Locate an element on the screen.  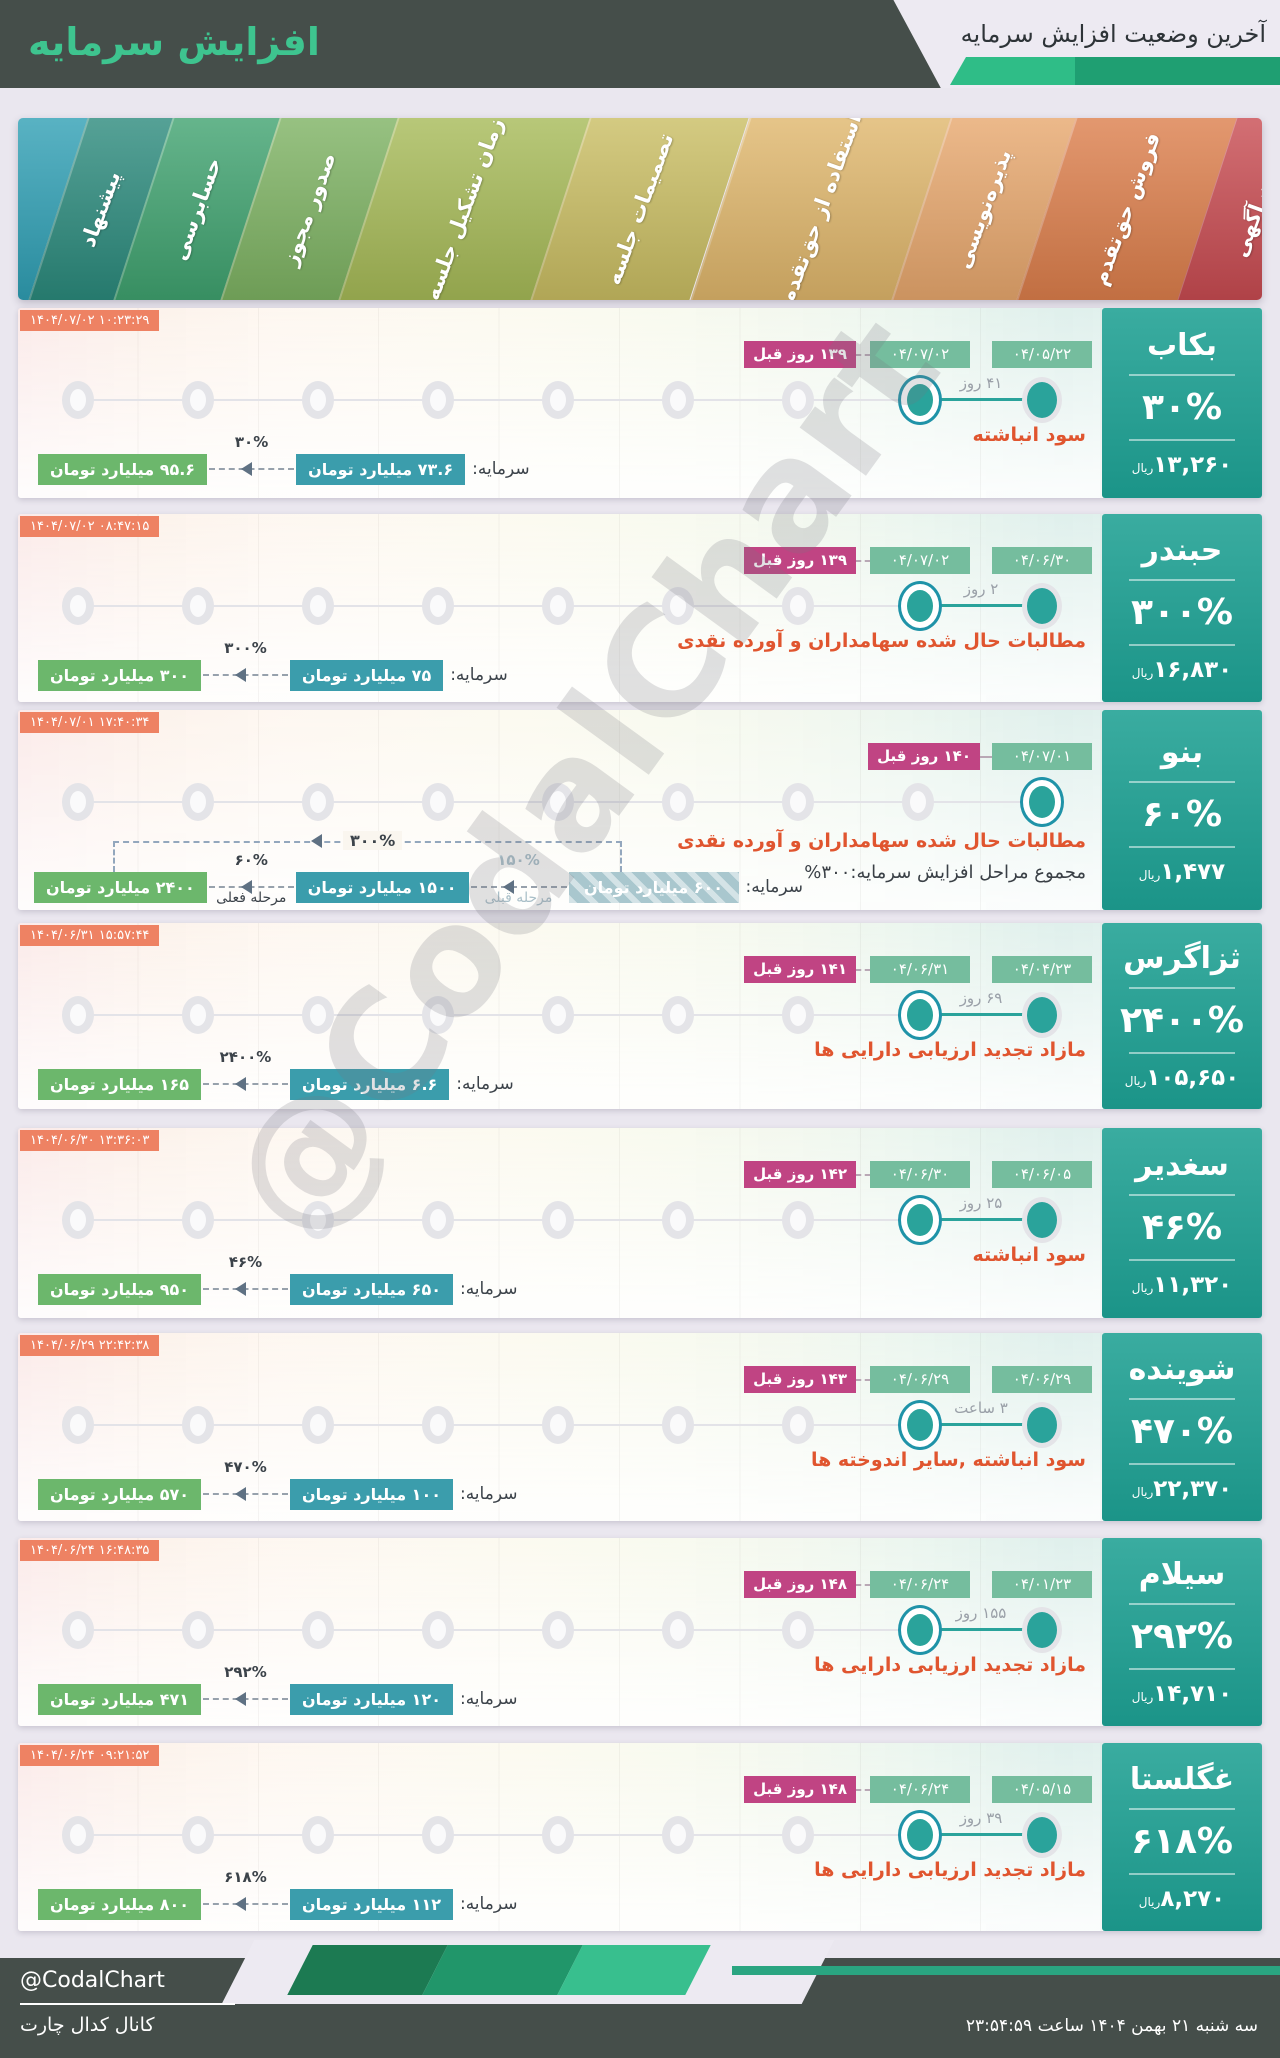
capital-arrow: ۲۹۲% is located at coordinates (245, 1689).